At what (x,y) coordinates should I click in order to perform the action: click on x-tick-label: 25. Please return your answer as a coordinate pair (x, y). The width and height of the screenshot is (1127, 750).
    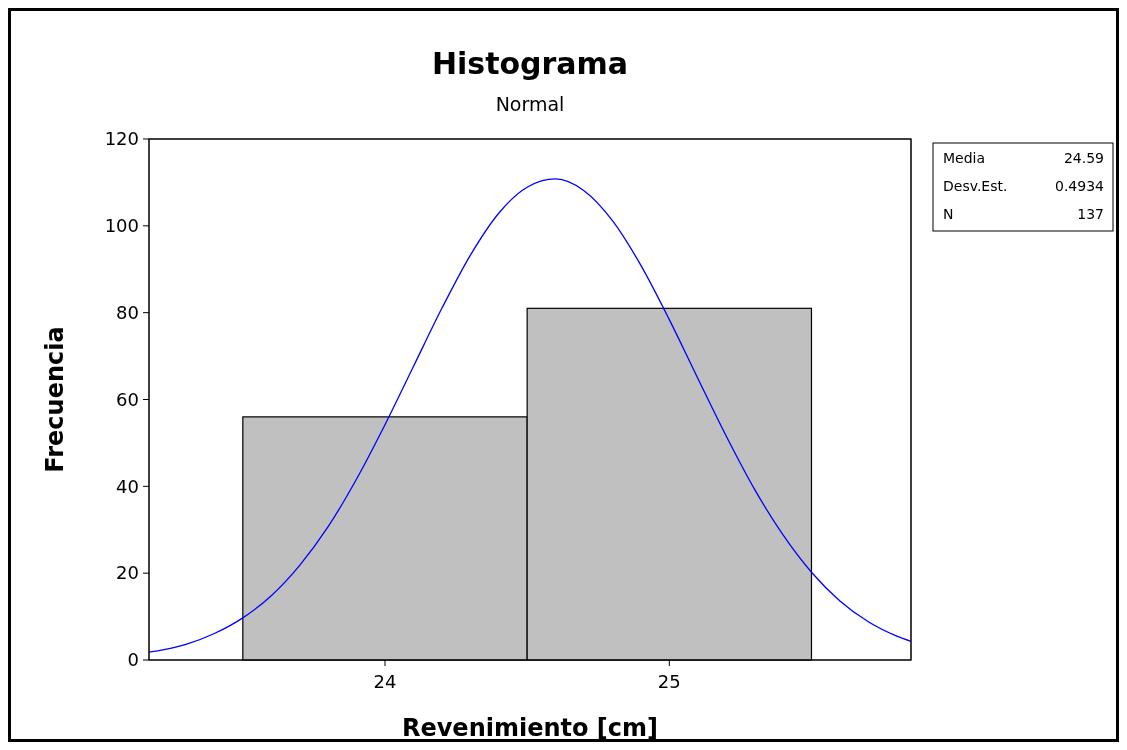
    Looking at the image, I should click on (669, 681).